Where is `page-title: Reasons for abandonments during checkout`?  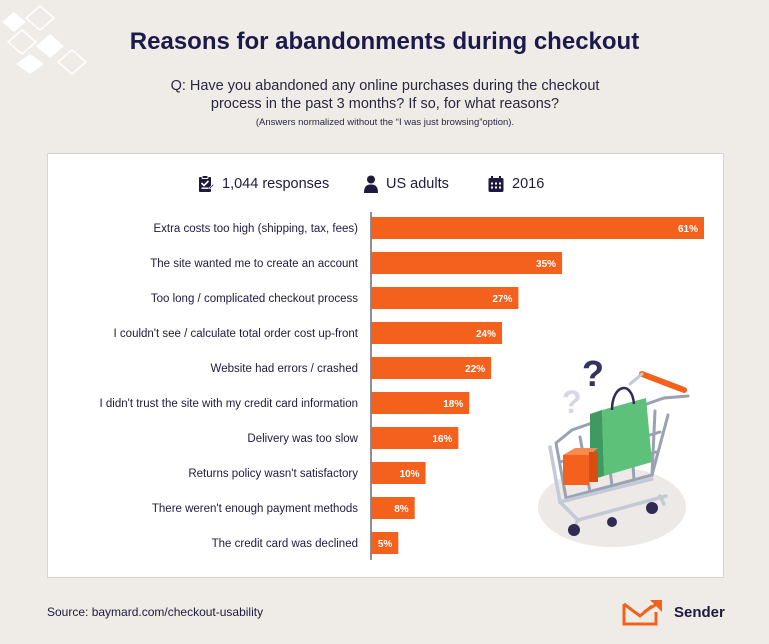 page-title: Reasons for abandonments during checkout is located at coordinates (384, 41).